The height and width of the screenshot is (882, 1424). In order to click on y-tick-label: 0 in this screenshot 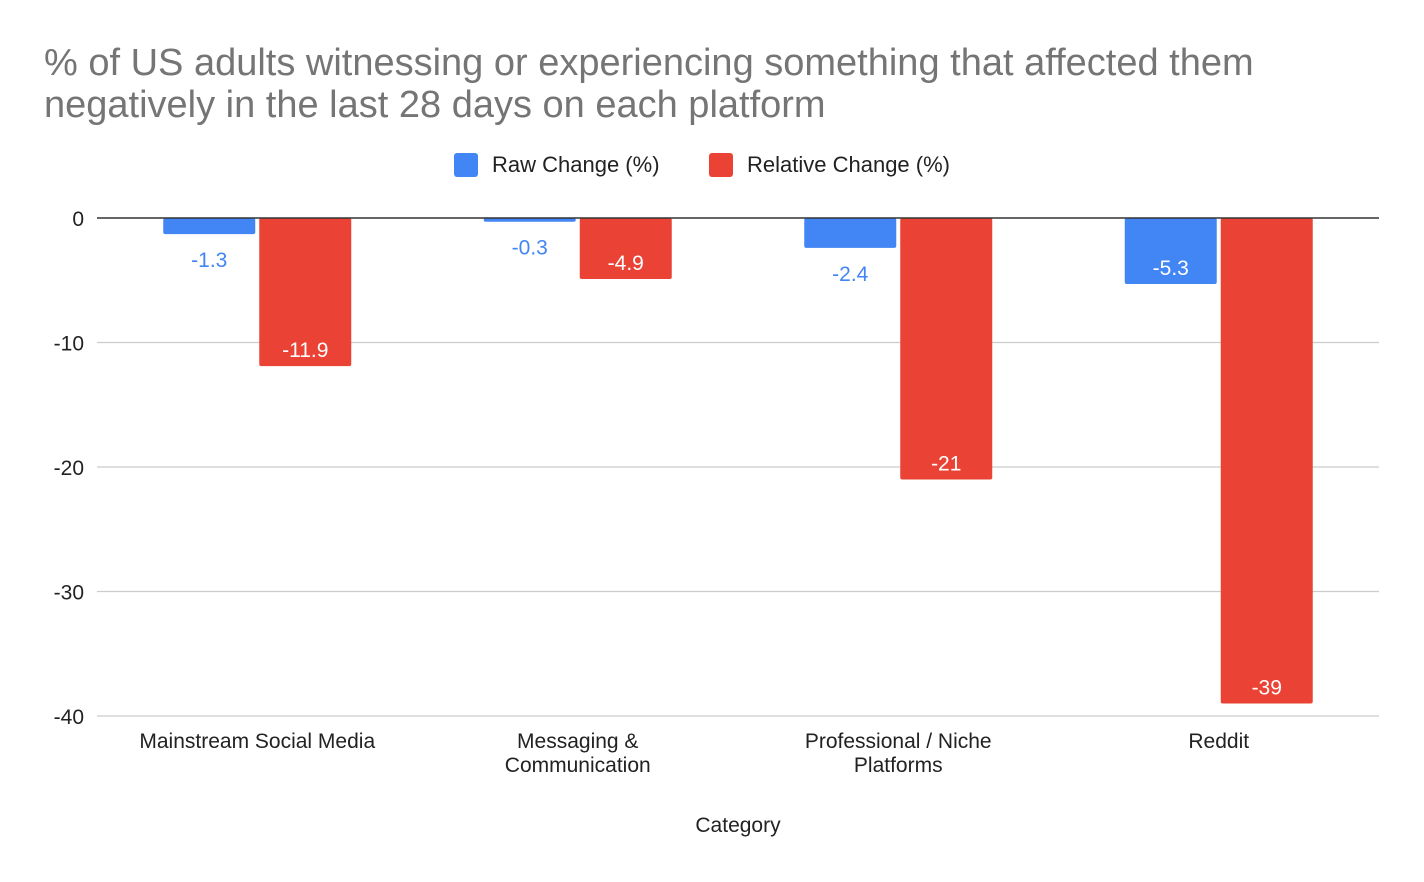, I will do `click(78, 219)`.